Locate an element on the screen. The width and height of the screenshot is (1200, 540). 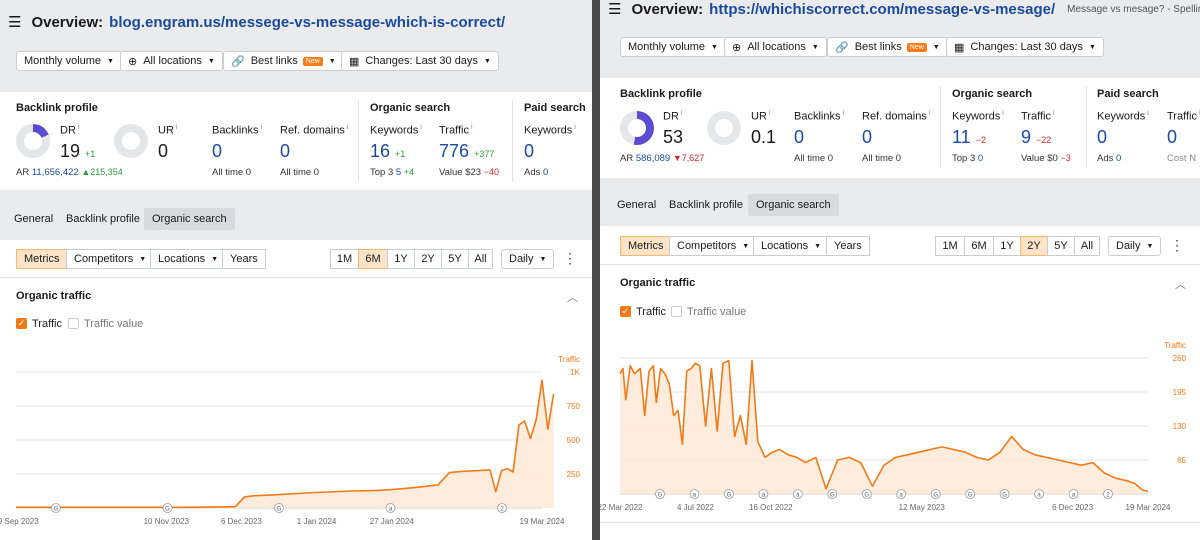
ur-value: 0.1 is located at coordinates (764, 137).